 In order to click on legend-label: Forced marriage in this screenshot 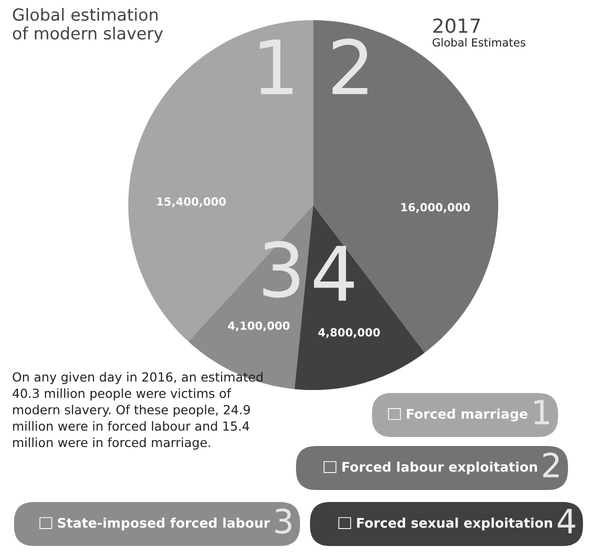, I will do `click(467, 415)`.